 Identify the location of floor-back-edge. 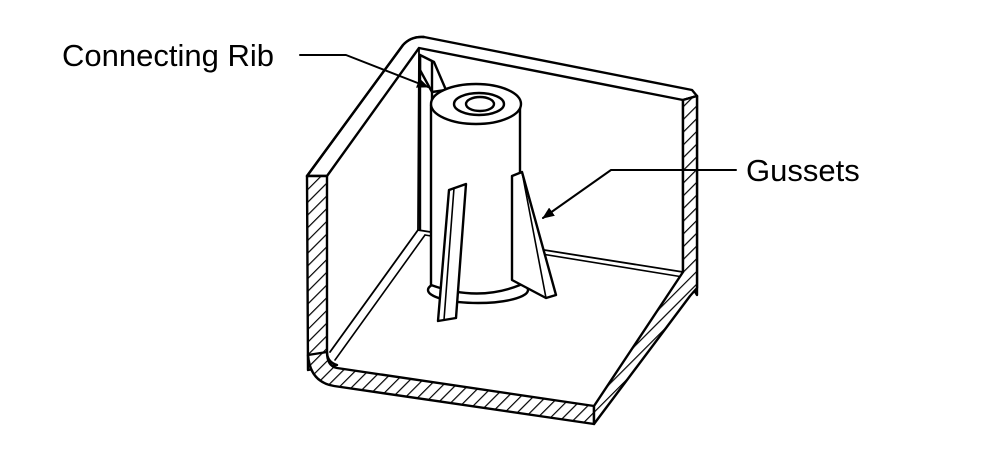
(506, 291).